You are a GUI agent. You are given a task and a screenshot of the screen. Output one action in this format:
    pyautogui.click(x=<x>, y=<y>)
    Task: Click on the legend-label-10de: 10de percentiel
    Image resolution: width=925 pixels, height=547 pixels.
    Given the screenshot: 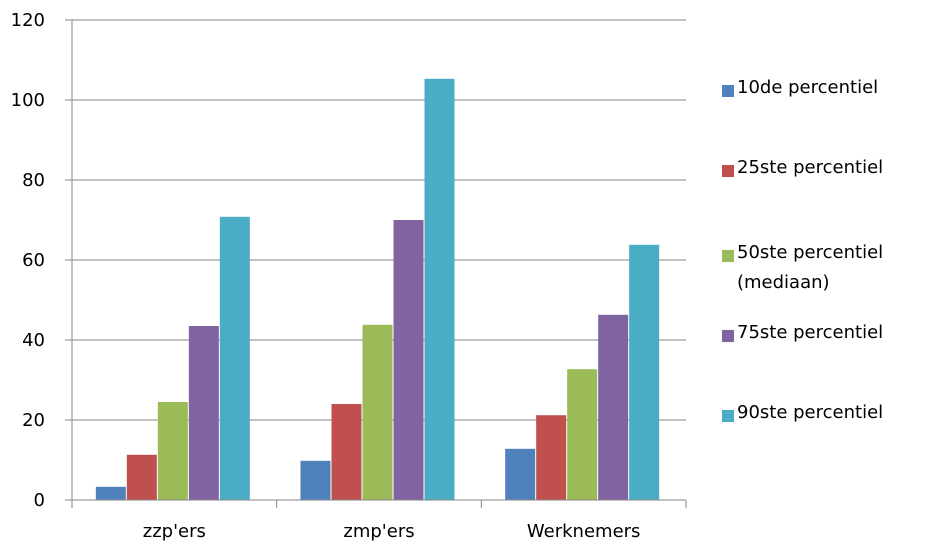 What is the action you would take?
    pyautogui.click(x=808, y=87)
    